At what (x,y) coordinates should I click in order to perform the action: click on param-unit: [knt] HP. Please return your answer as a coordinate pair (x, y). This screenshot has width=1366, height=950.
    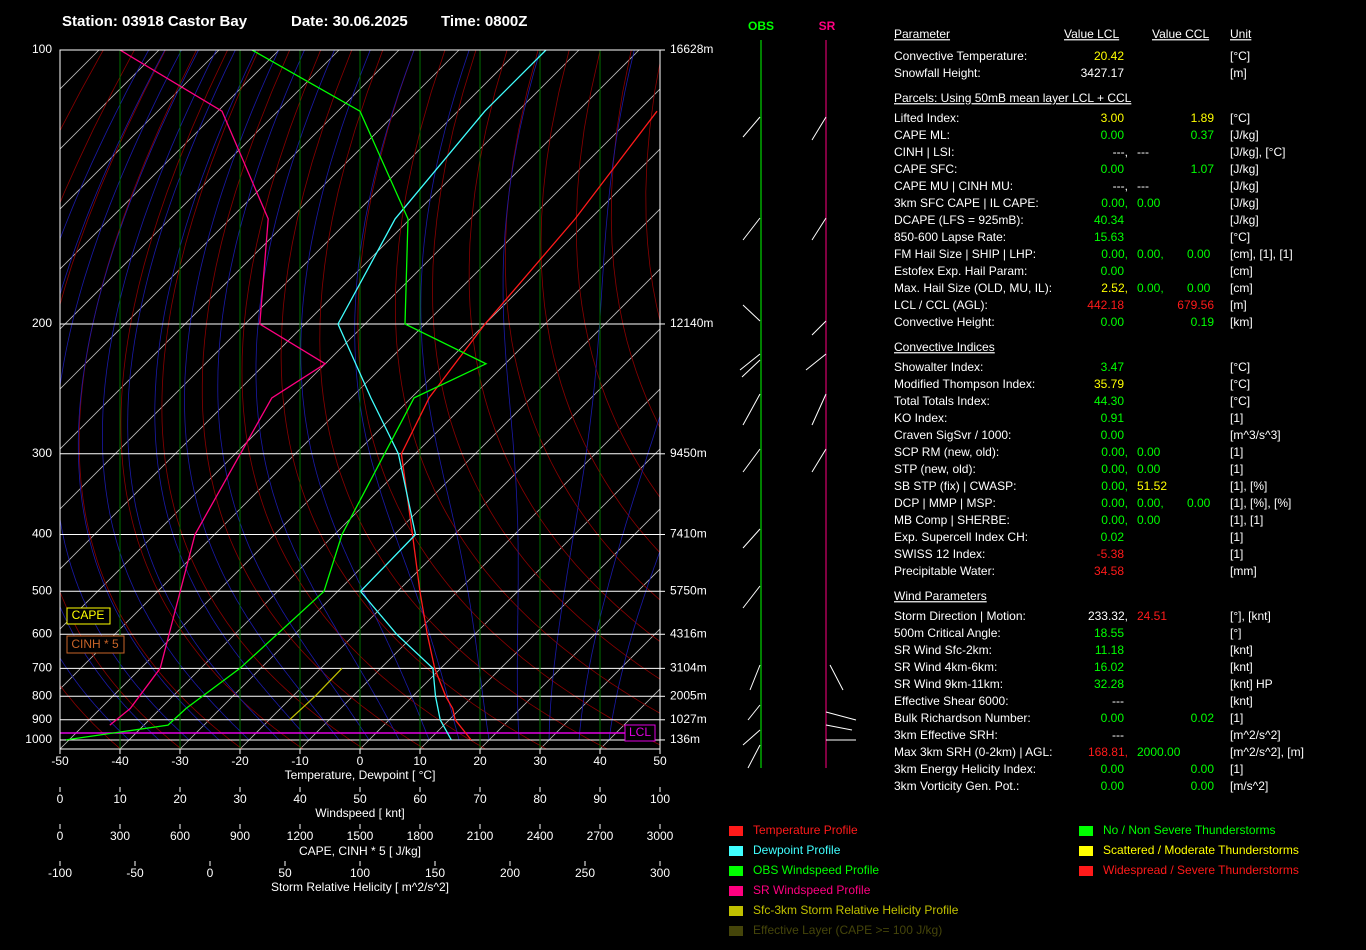
    Looking at the image, I should click on (1251, 684).